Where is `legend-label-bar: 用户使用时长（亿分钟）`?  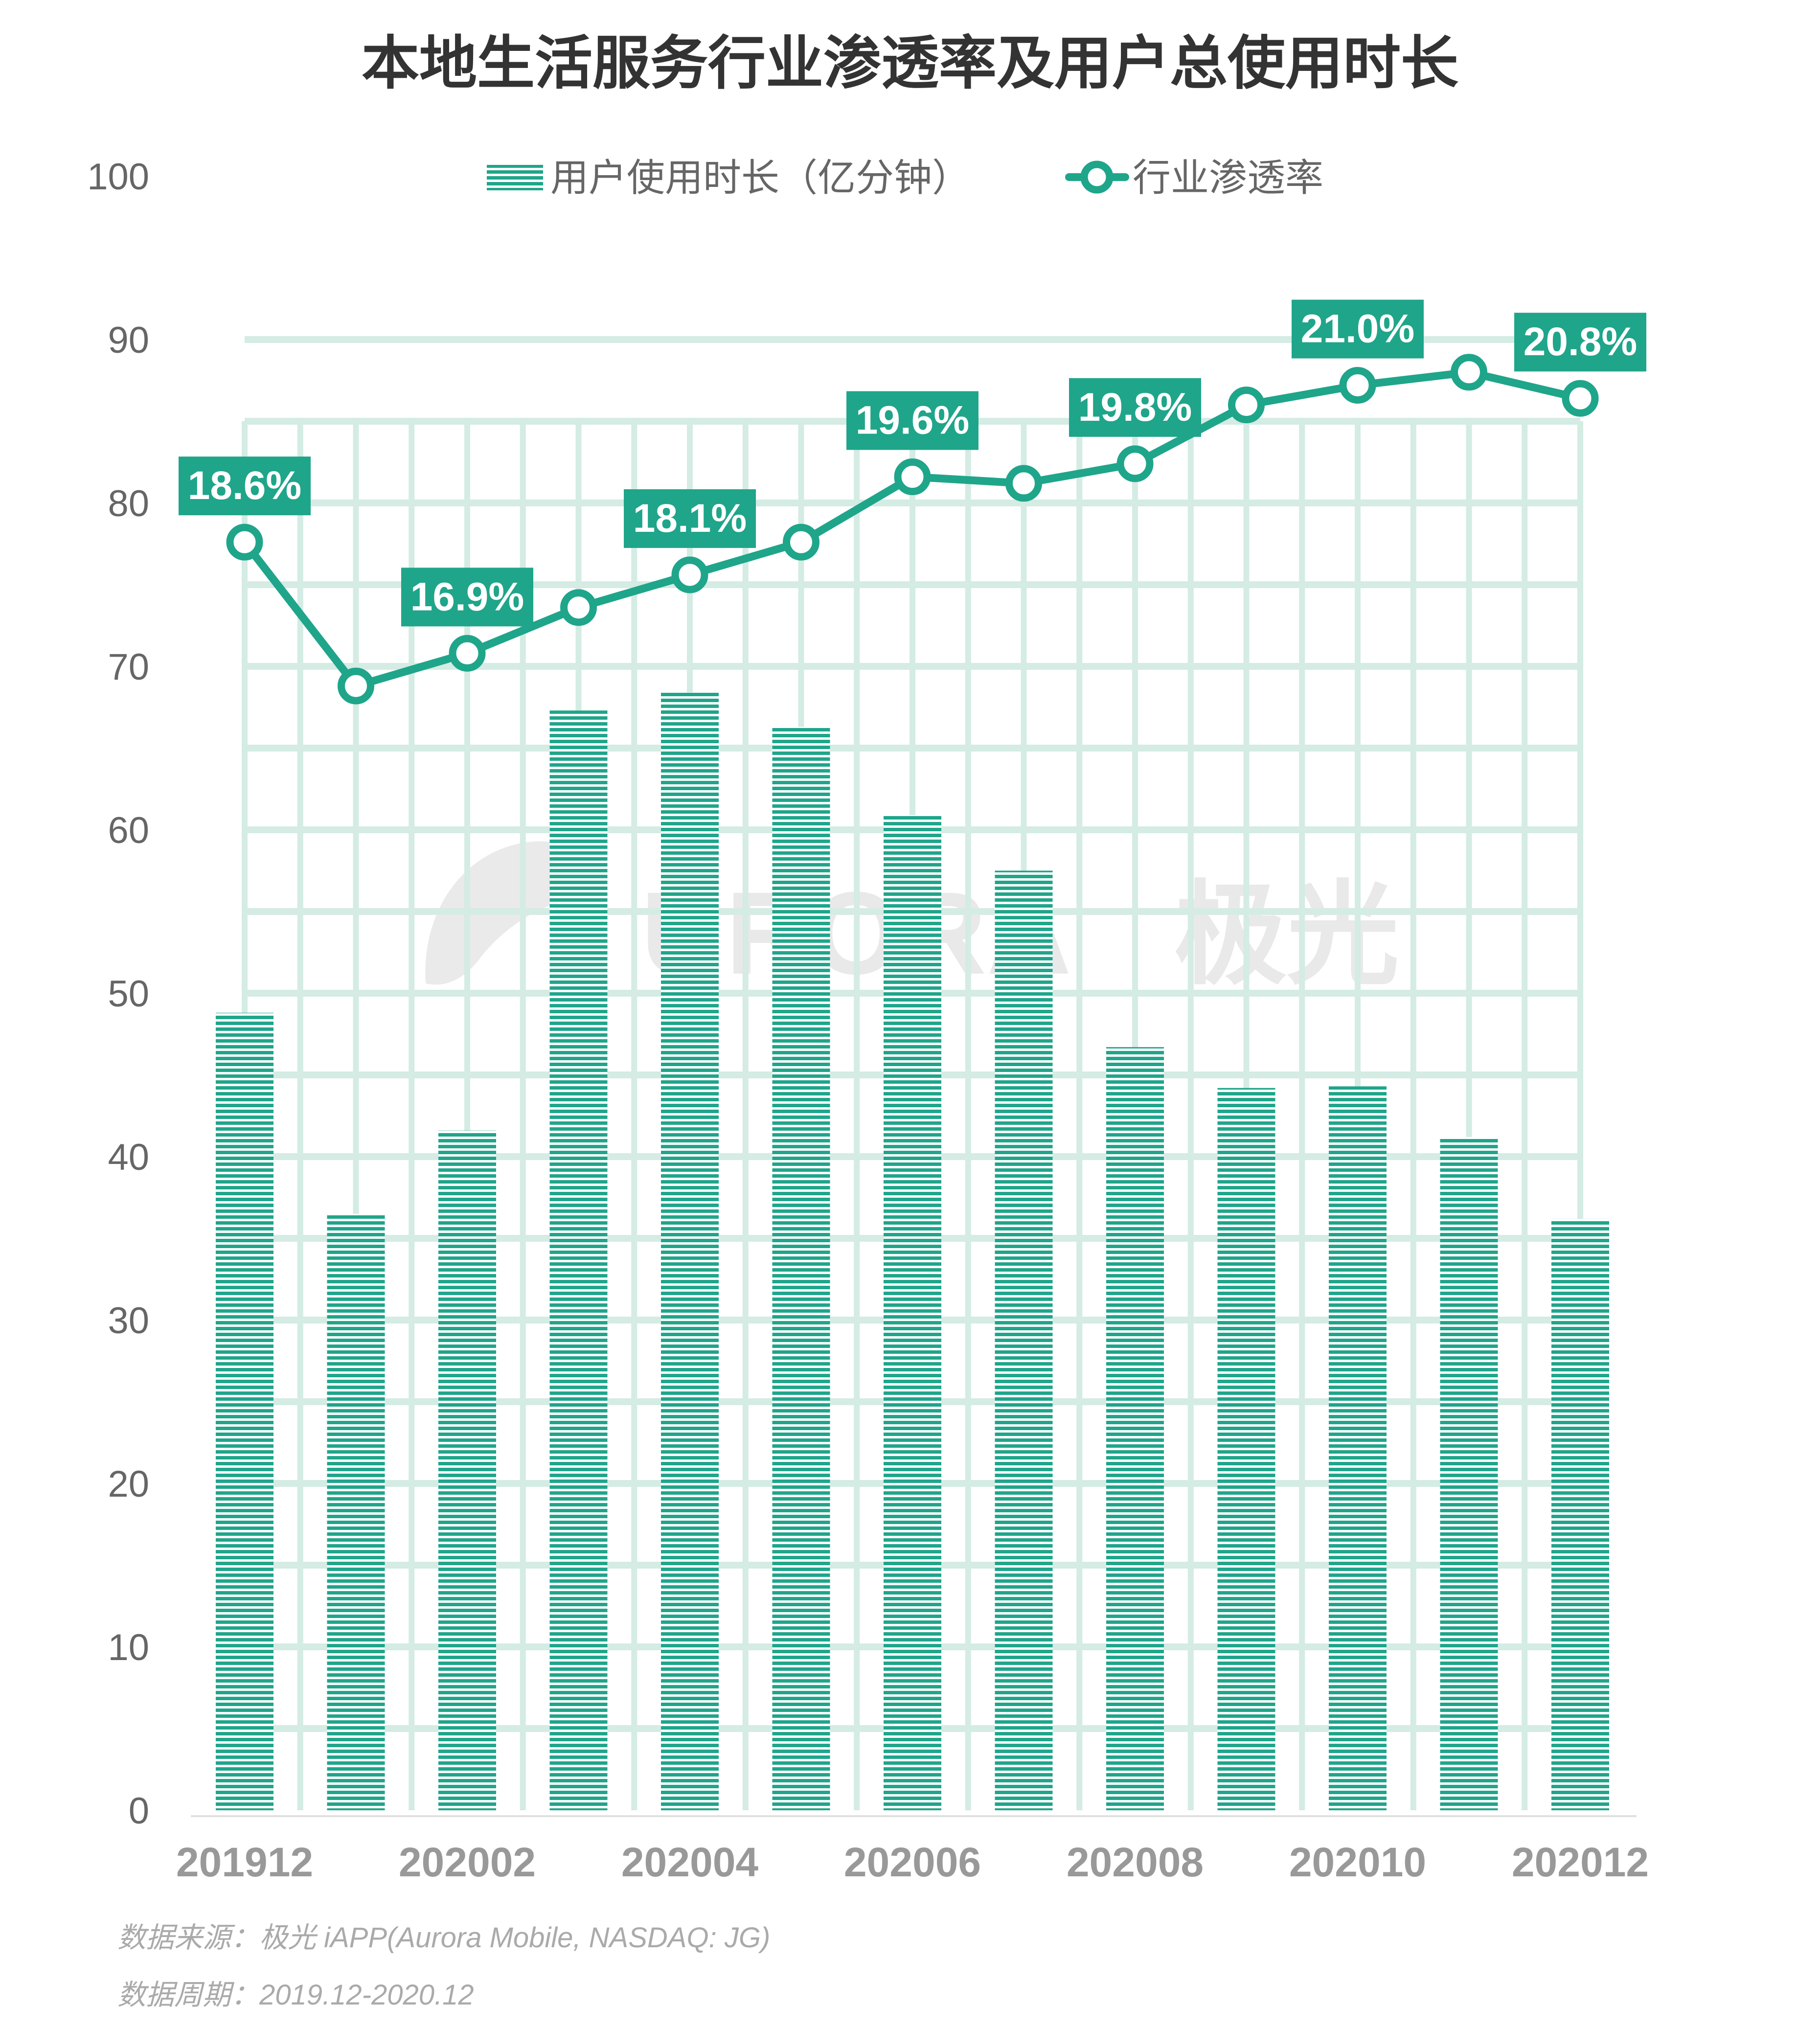
legend-label-bar: 用户使用时长（亿分钟） is located at coordinates (760, 178).